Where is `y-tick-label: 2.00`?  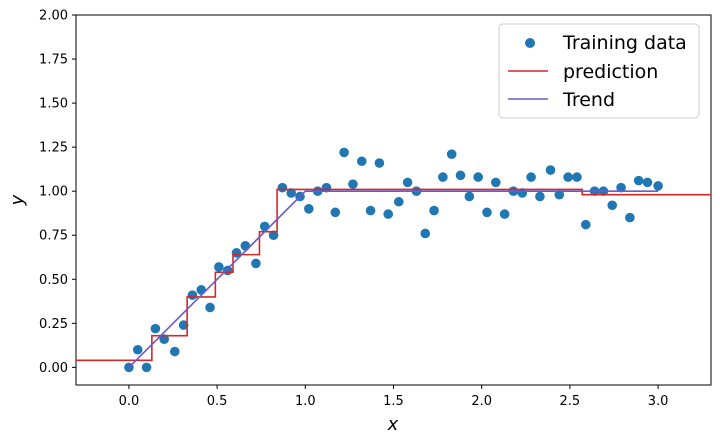 y-tick-label: 2.00 is located at coordinates (53, 16).